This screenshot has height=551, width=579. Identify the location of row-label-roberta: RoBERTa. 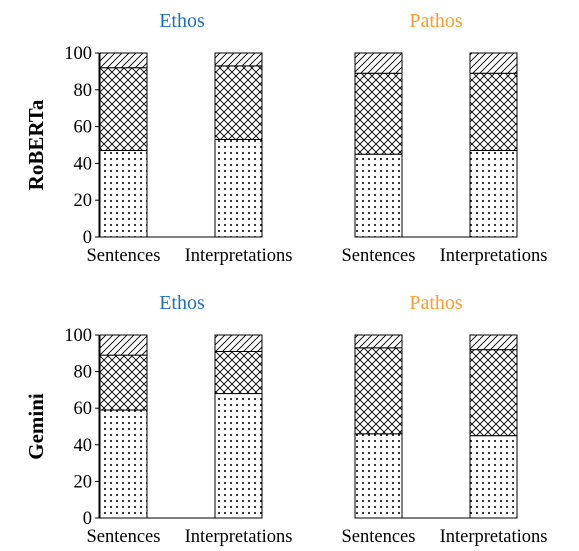
(36, 144).